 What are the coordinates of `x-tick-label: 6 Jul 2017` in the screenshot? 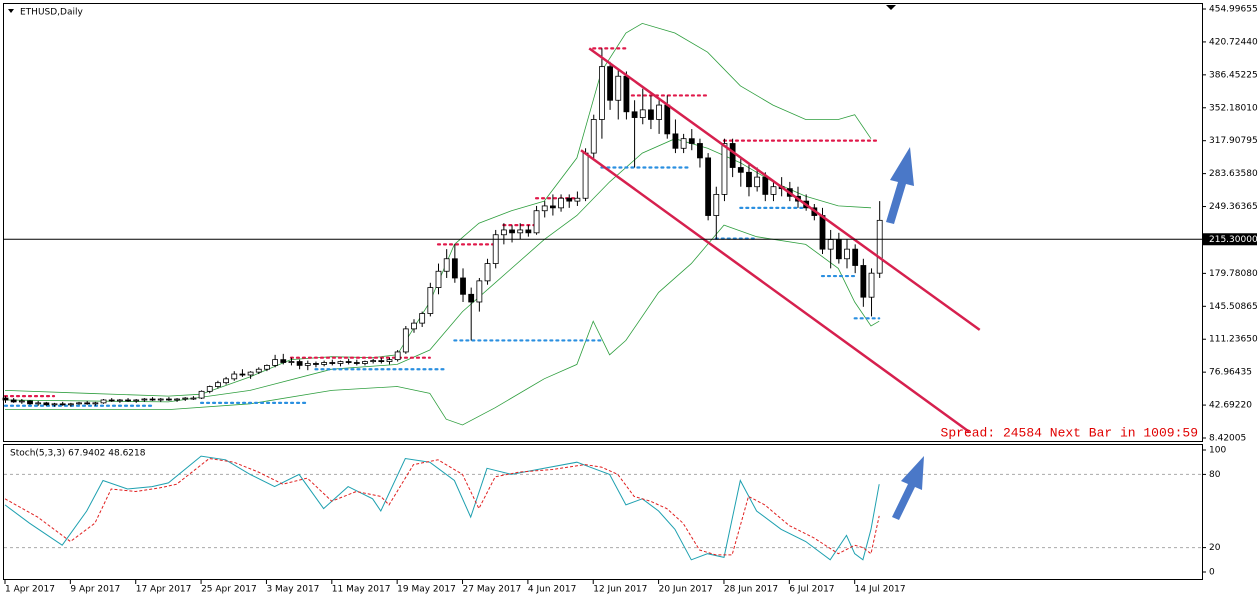 It's located at (811, 590).